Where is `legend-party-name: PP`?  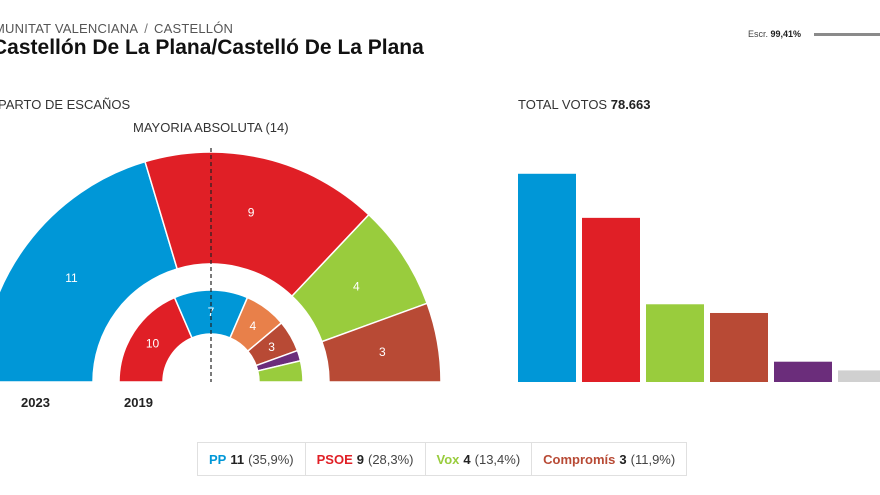 legend-party-name: PP is located at coordinates (218, 459).